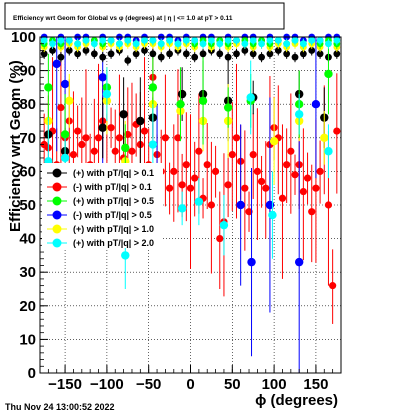 The image size is (400, 414). Describe the element at coordinates (27, 306) in the screenshot. I see `y-tick-label: 20` at that location.